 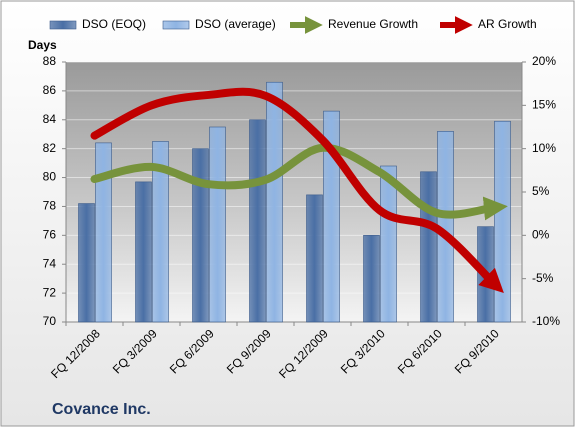 What do you see at coordinates (507, 24) in the screenshot?
I see `legend-label: AR Growth` at bounding box center [507, 24].